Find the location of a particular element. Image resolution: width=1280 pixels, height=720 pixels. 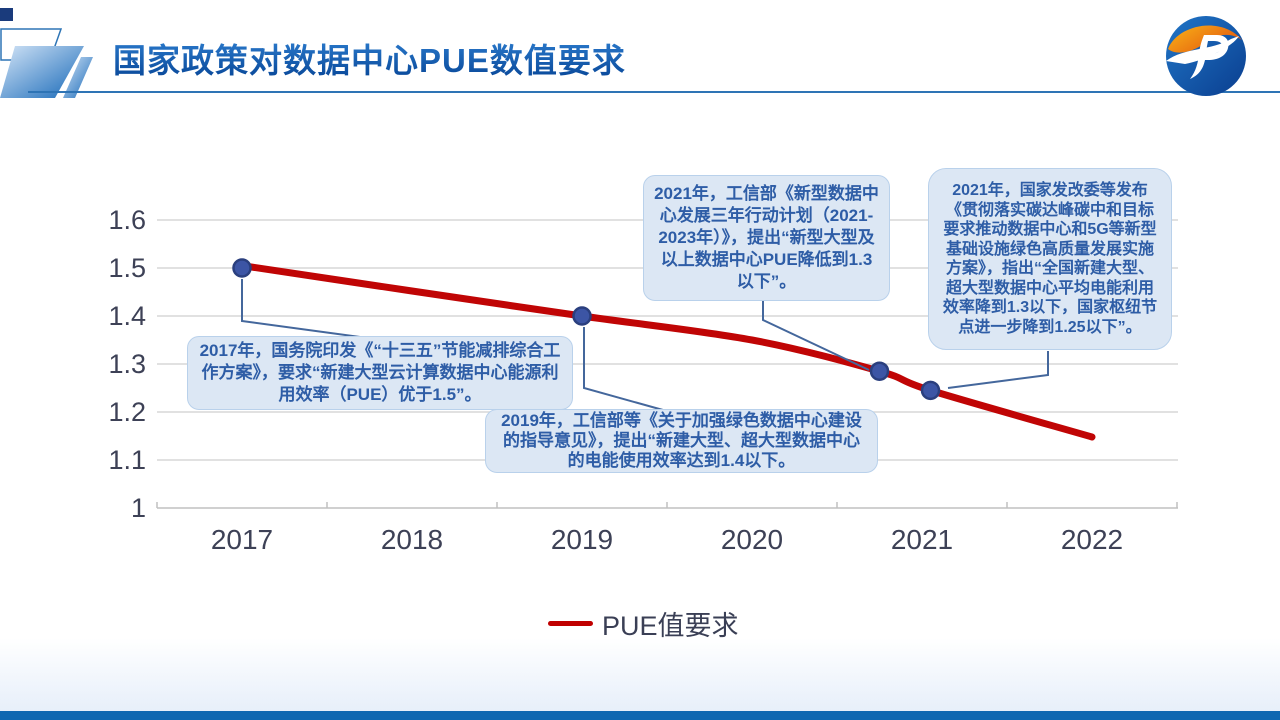

callout-connector-2019 is located at coordinates (623, 369).